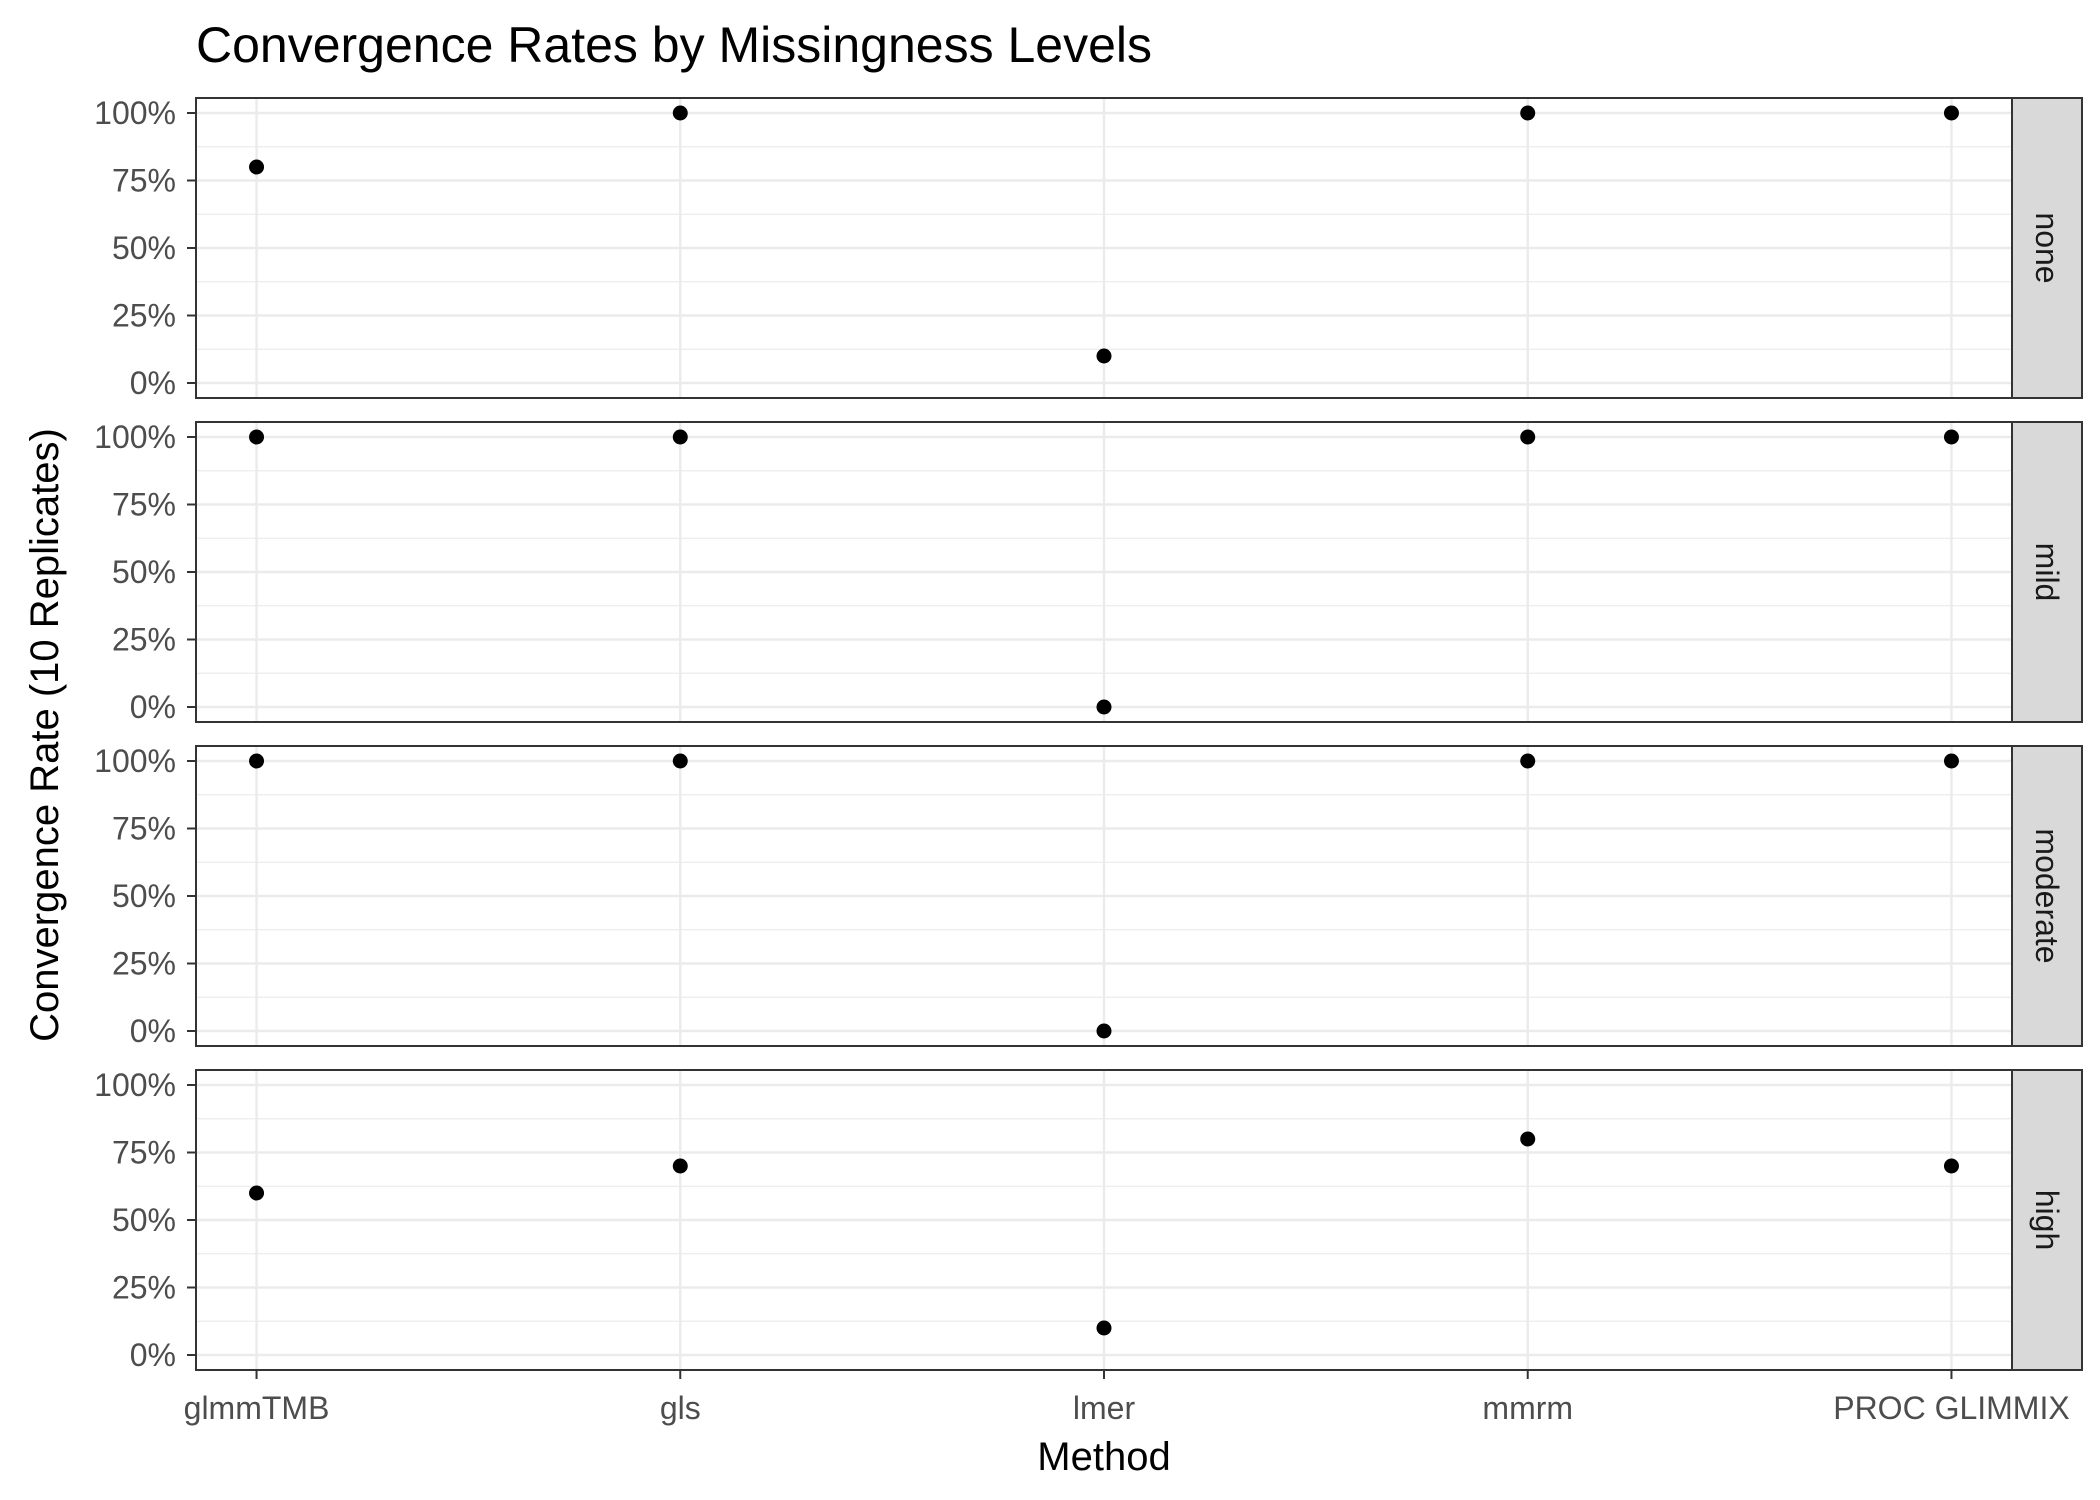 The width and height of the screenshot is (2100, 1500). What do you see at coordinates (1104, 1408) in the screenshot?
I see `x-tick-label: lmer` at bounding box center [1104, 1408].